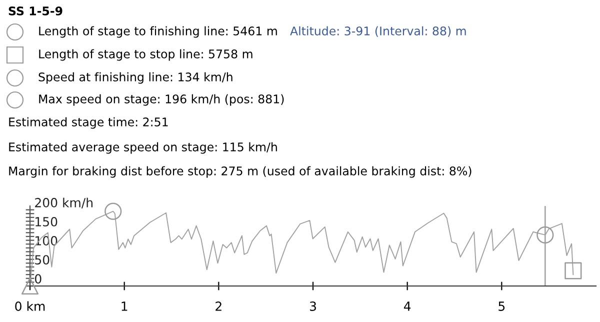 The width and height of the screenshot is (600, 322). Describe the element at coordinates (135, 78) in the screenshot. I see `text: Speed at finishing line: 134 km/h` at that location.